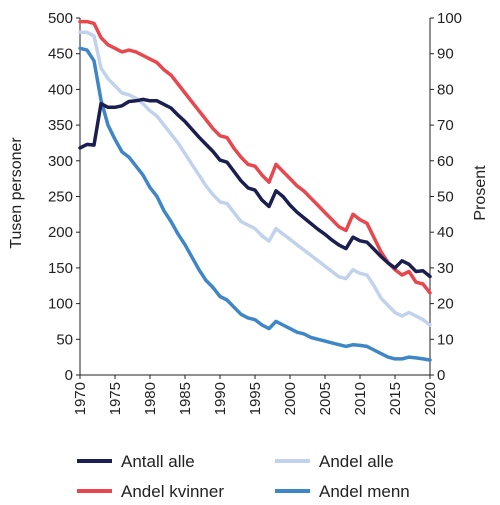 This screenshot has width=500, height=505. What do you see at coordinates (441, 375) in the screenshot?
I see `y-right-tick-label: 0` at bounding box center [441, 375].